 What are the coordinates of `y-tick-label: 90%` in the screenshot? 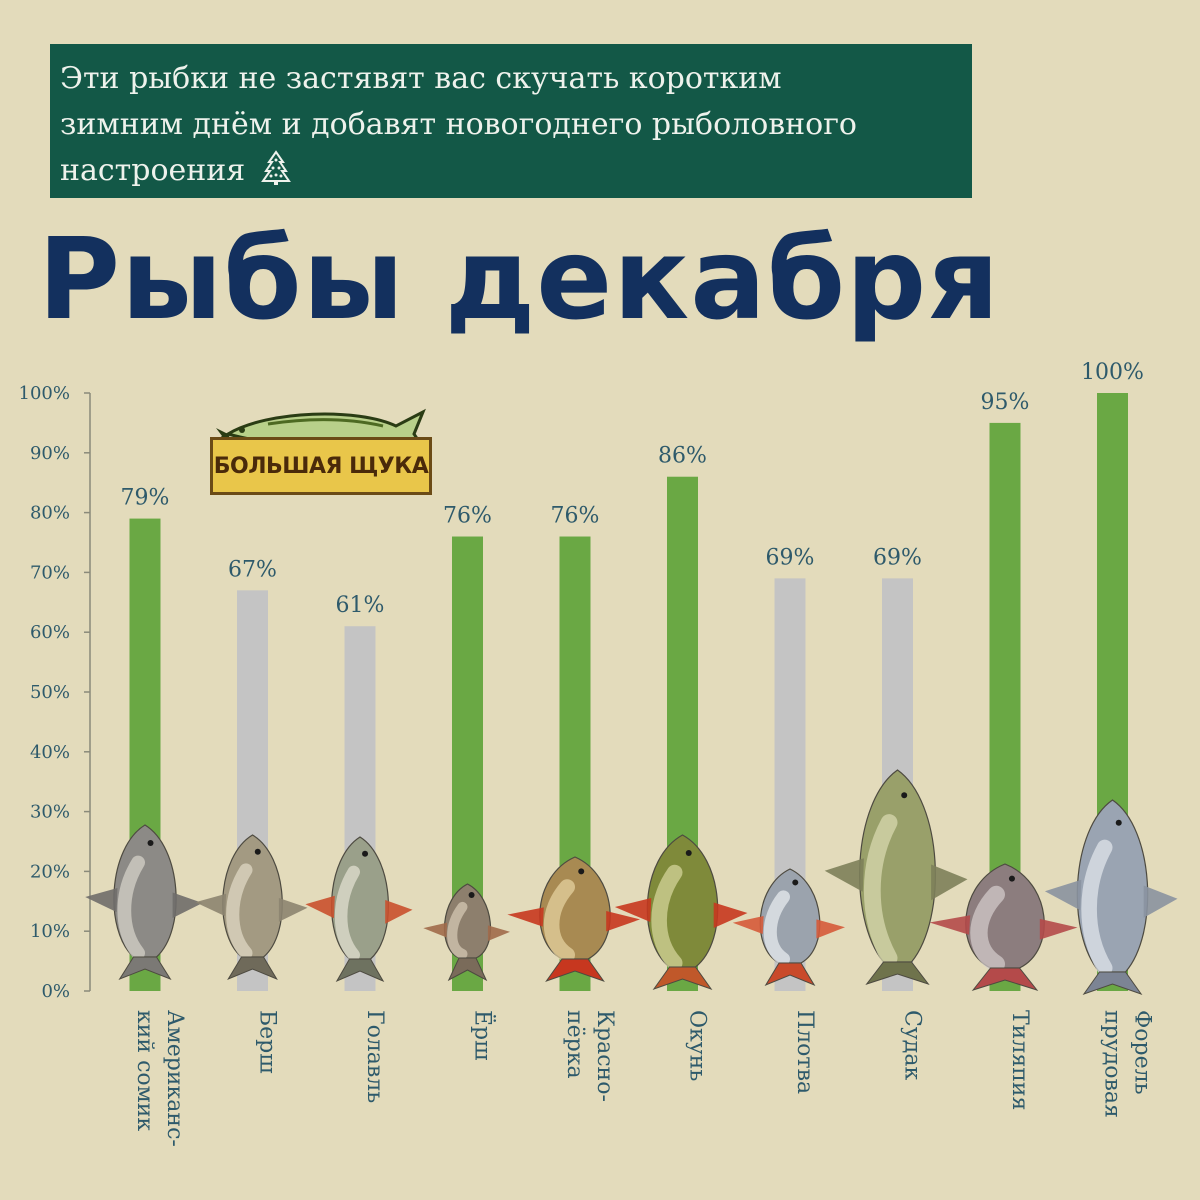 It's located at (50, 453).